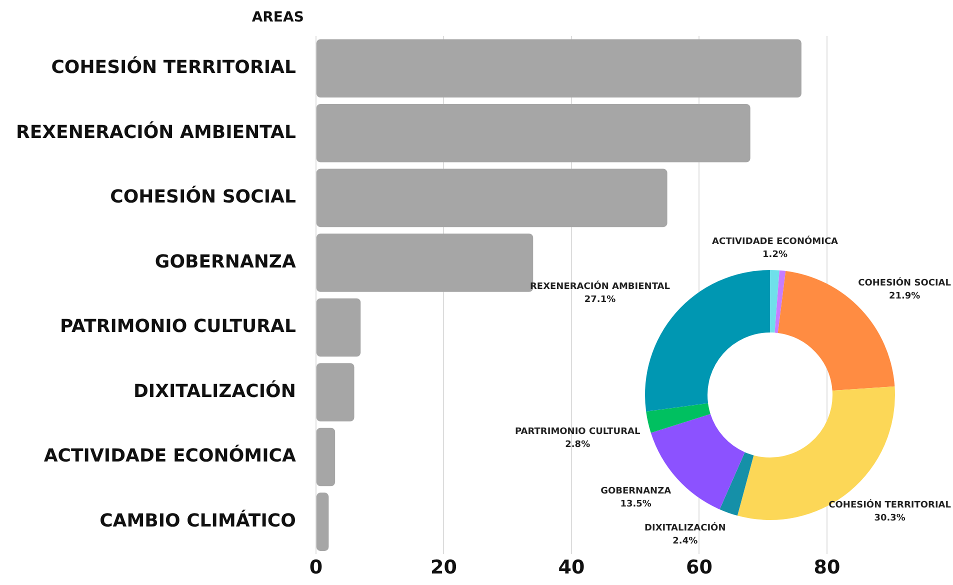  Describe the element at coordinates (827, 567) in the screenshot. I see `x-tick-label: 80` at that location.